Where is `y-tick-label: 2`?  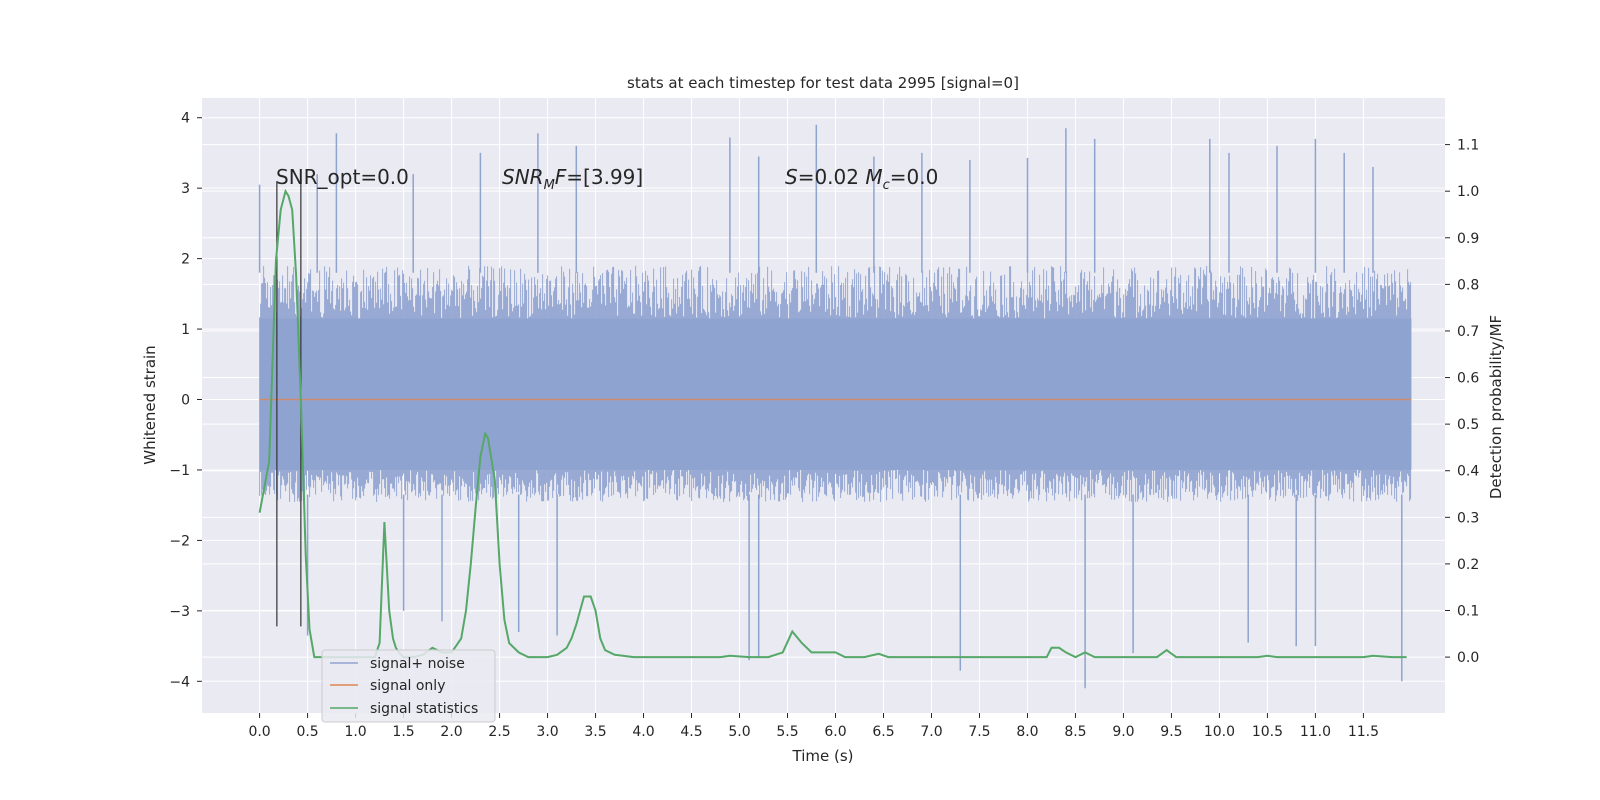 y-tick-label: 2 is located at coordinates (185, 260).